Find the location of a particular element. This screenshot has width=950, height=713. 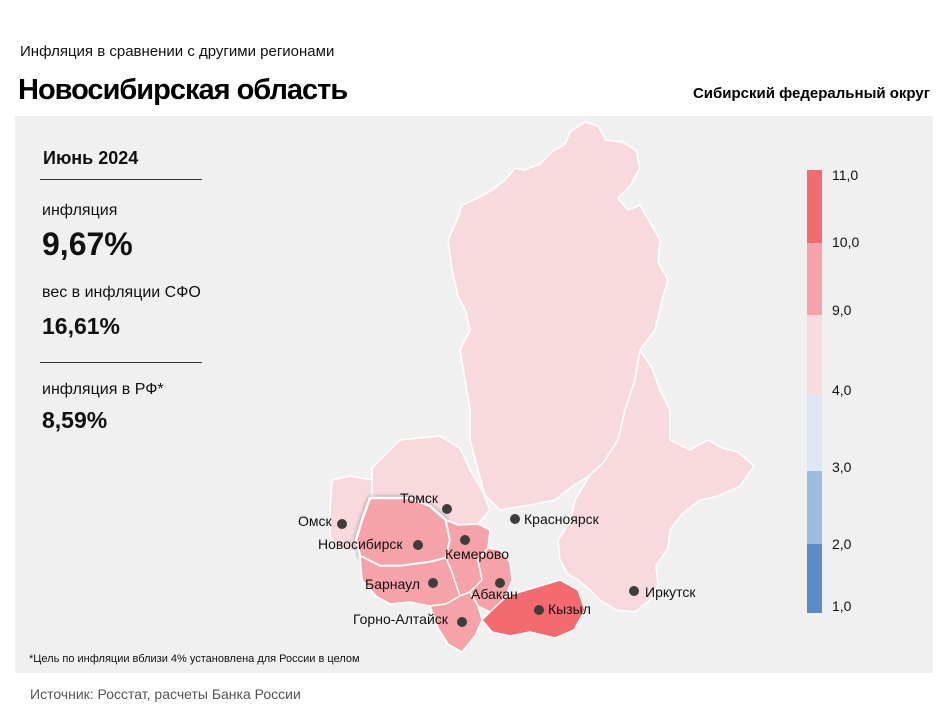

page-title: Новосибирская область is located at coordinates (183, 90).